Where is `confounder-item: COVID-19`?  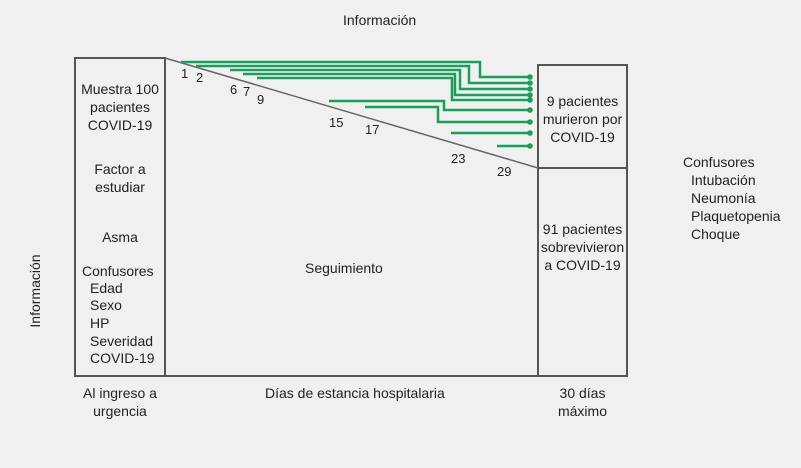
confounder-item: COVID-19 is located at coordinates (122, 358).